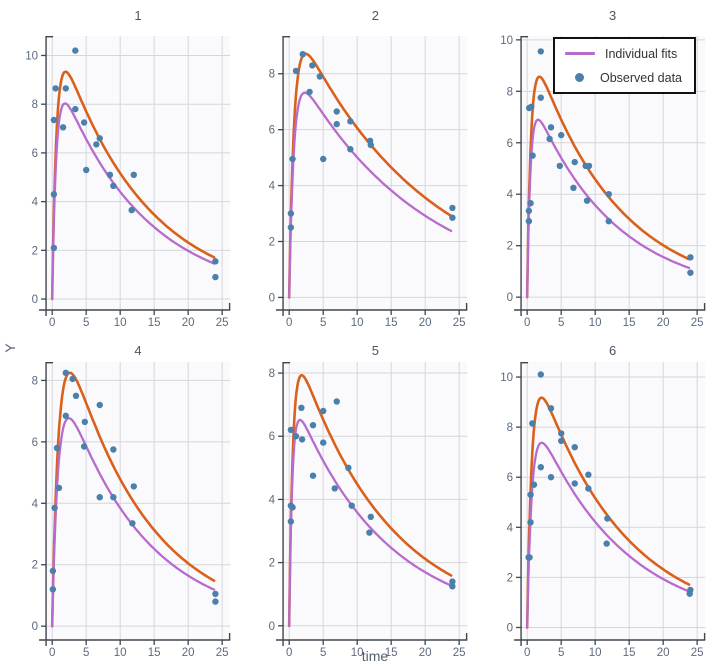 The height and width of the screenshot is (670, 712). What do you see at coordinates (375, 350) in the screenshot?
I see `subplot-5-title: 5` at bounding box center [375, 350].